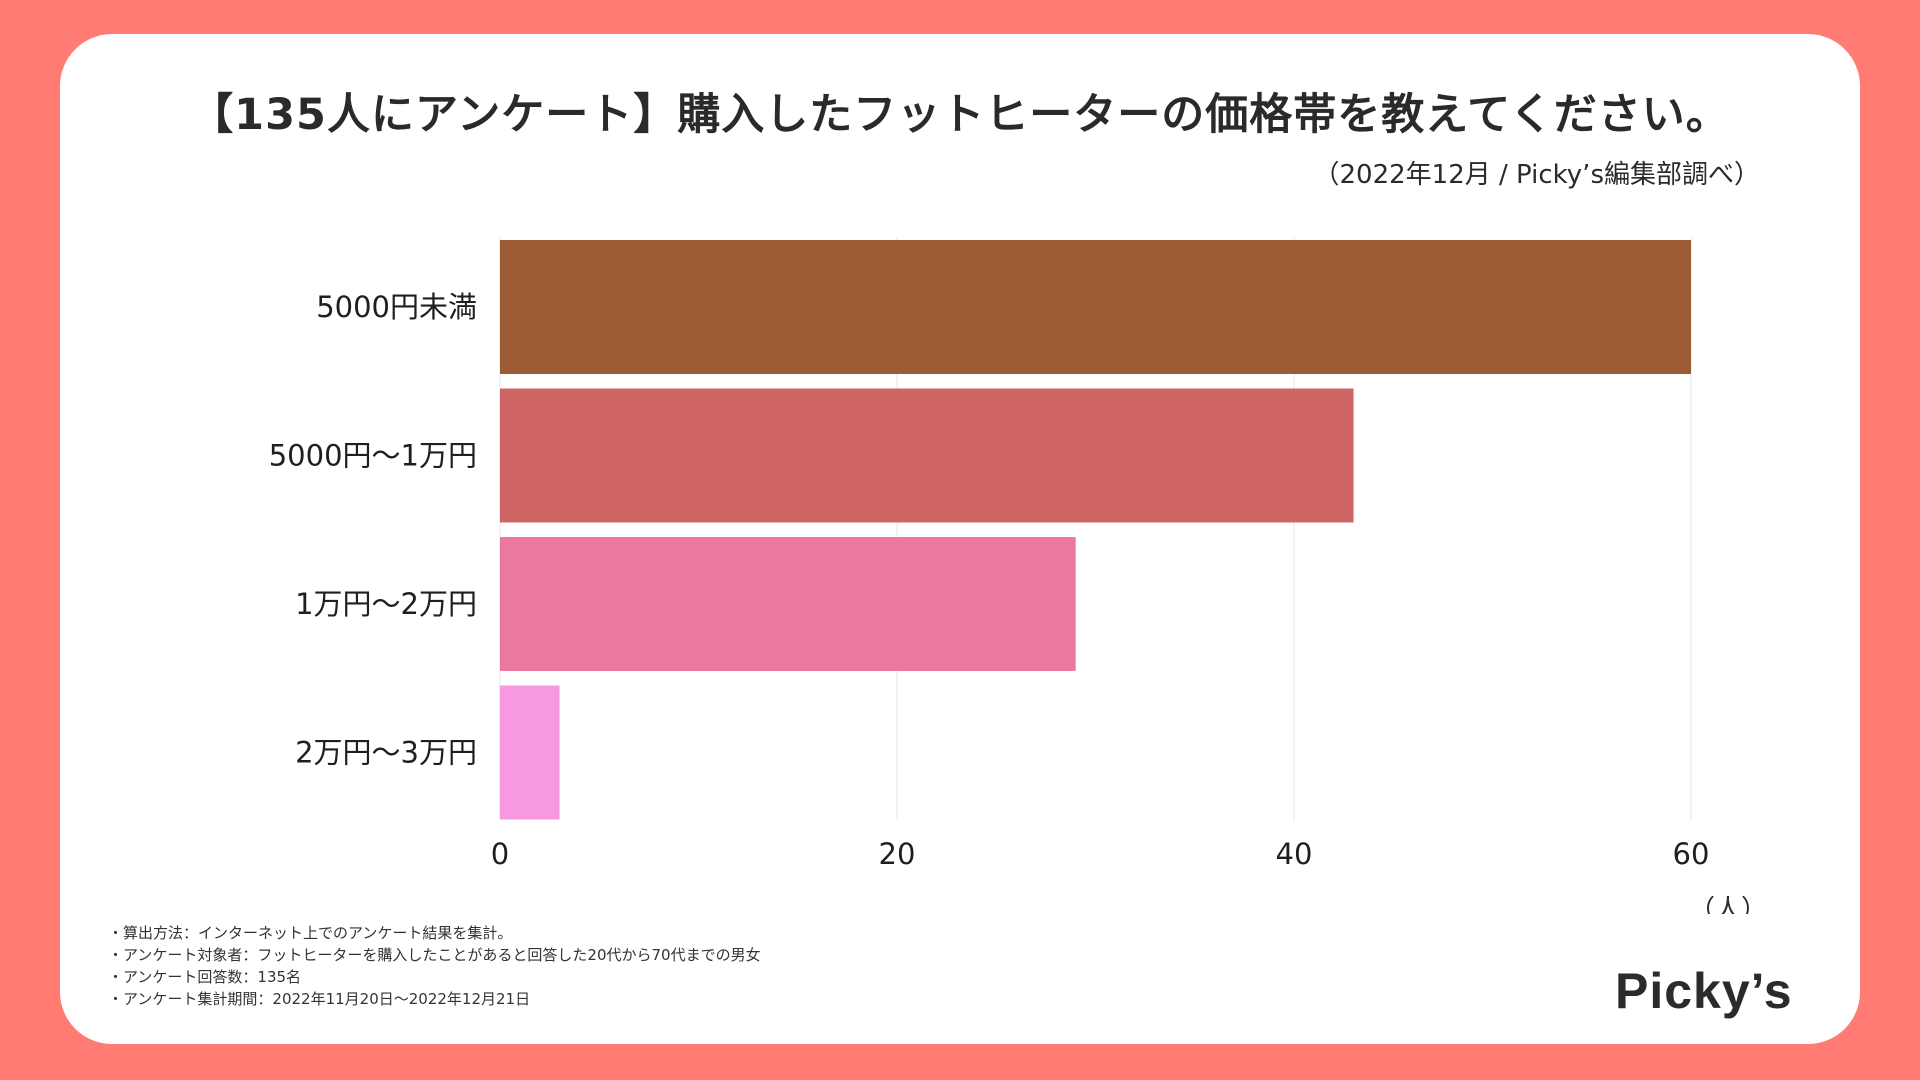 This screenshot has width=1920, height=1080. I want to click on chart-title: 【135人にアンケート】購入したフットヒーターの価格帯を教えてください。, so click(960, 115).